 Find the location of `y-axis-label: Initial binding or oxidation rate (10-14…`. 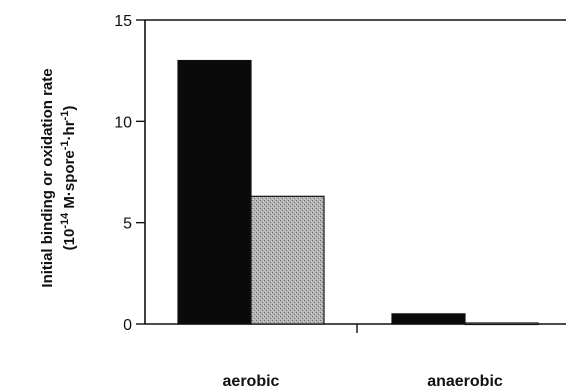

y-axis-label: Initial binding or oxidation rate (10-14… is located at coordinates (58, 177).